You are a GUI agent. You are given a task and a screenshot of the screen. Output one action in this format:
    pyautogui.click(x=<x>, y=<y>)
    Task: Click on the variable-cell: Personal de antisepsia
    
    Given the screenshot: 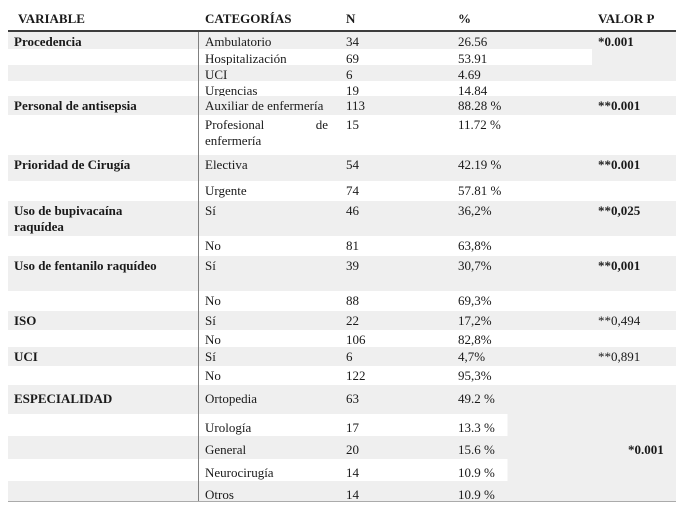 What is the action you would take?
    pyautogui.click(x=103, y=105)
    